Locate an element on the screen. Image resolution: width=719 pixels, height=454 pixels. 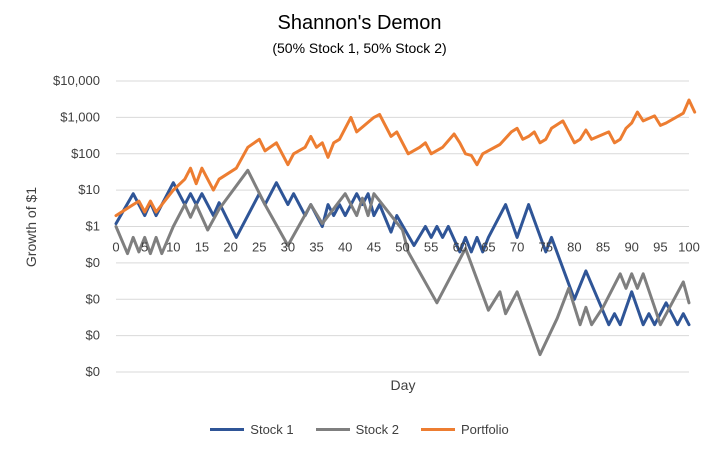
chart-title: Shannon's Demon is located at coordinates (359, 23).